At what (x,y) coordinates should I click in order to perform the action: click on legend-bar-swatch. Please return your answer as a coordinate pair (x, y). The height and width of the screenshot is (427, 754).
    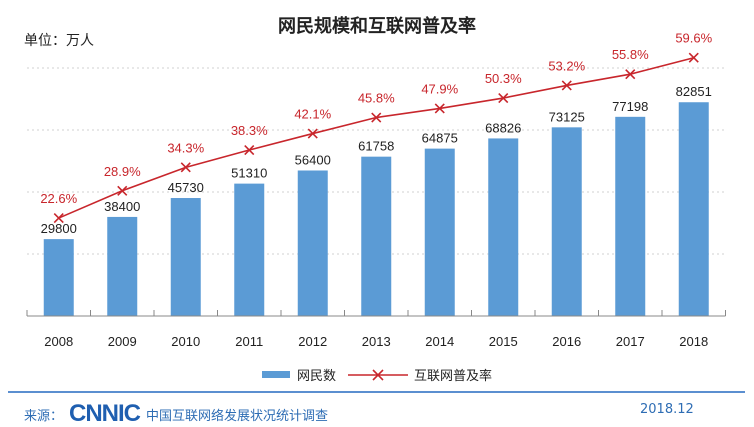
    Looking at the image, I should click on (276, 374).